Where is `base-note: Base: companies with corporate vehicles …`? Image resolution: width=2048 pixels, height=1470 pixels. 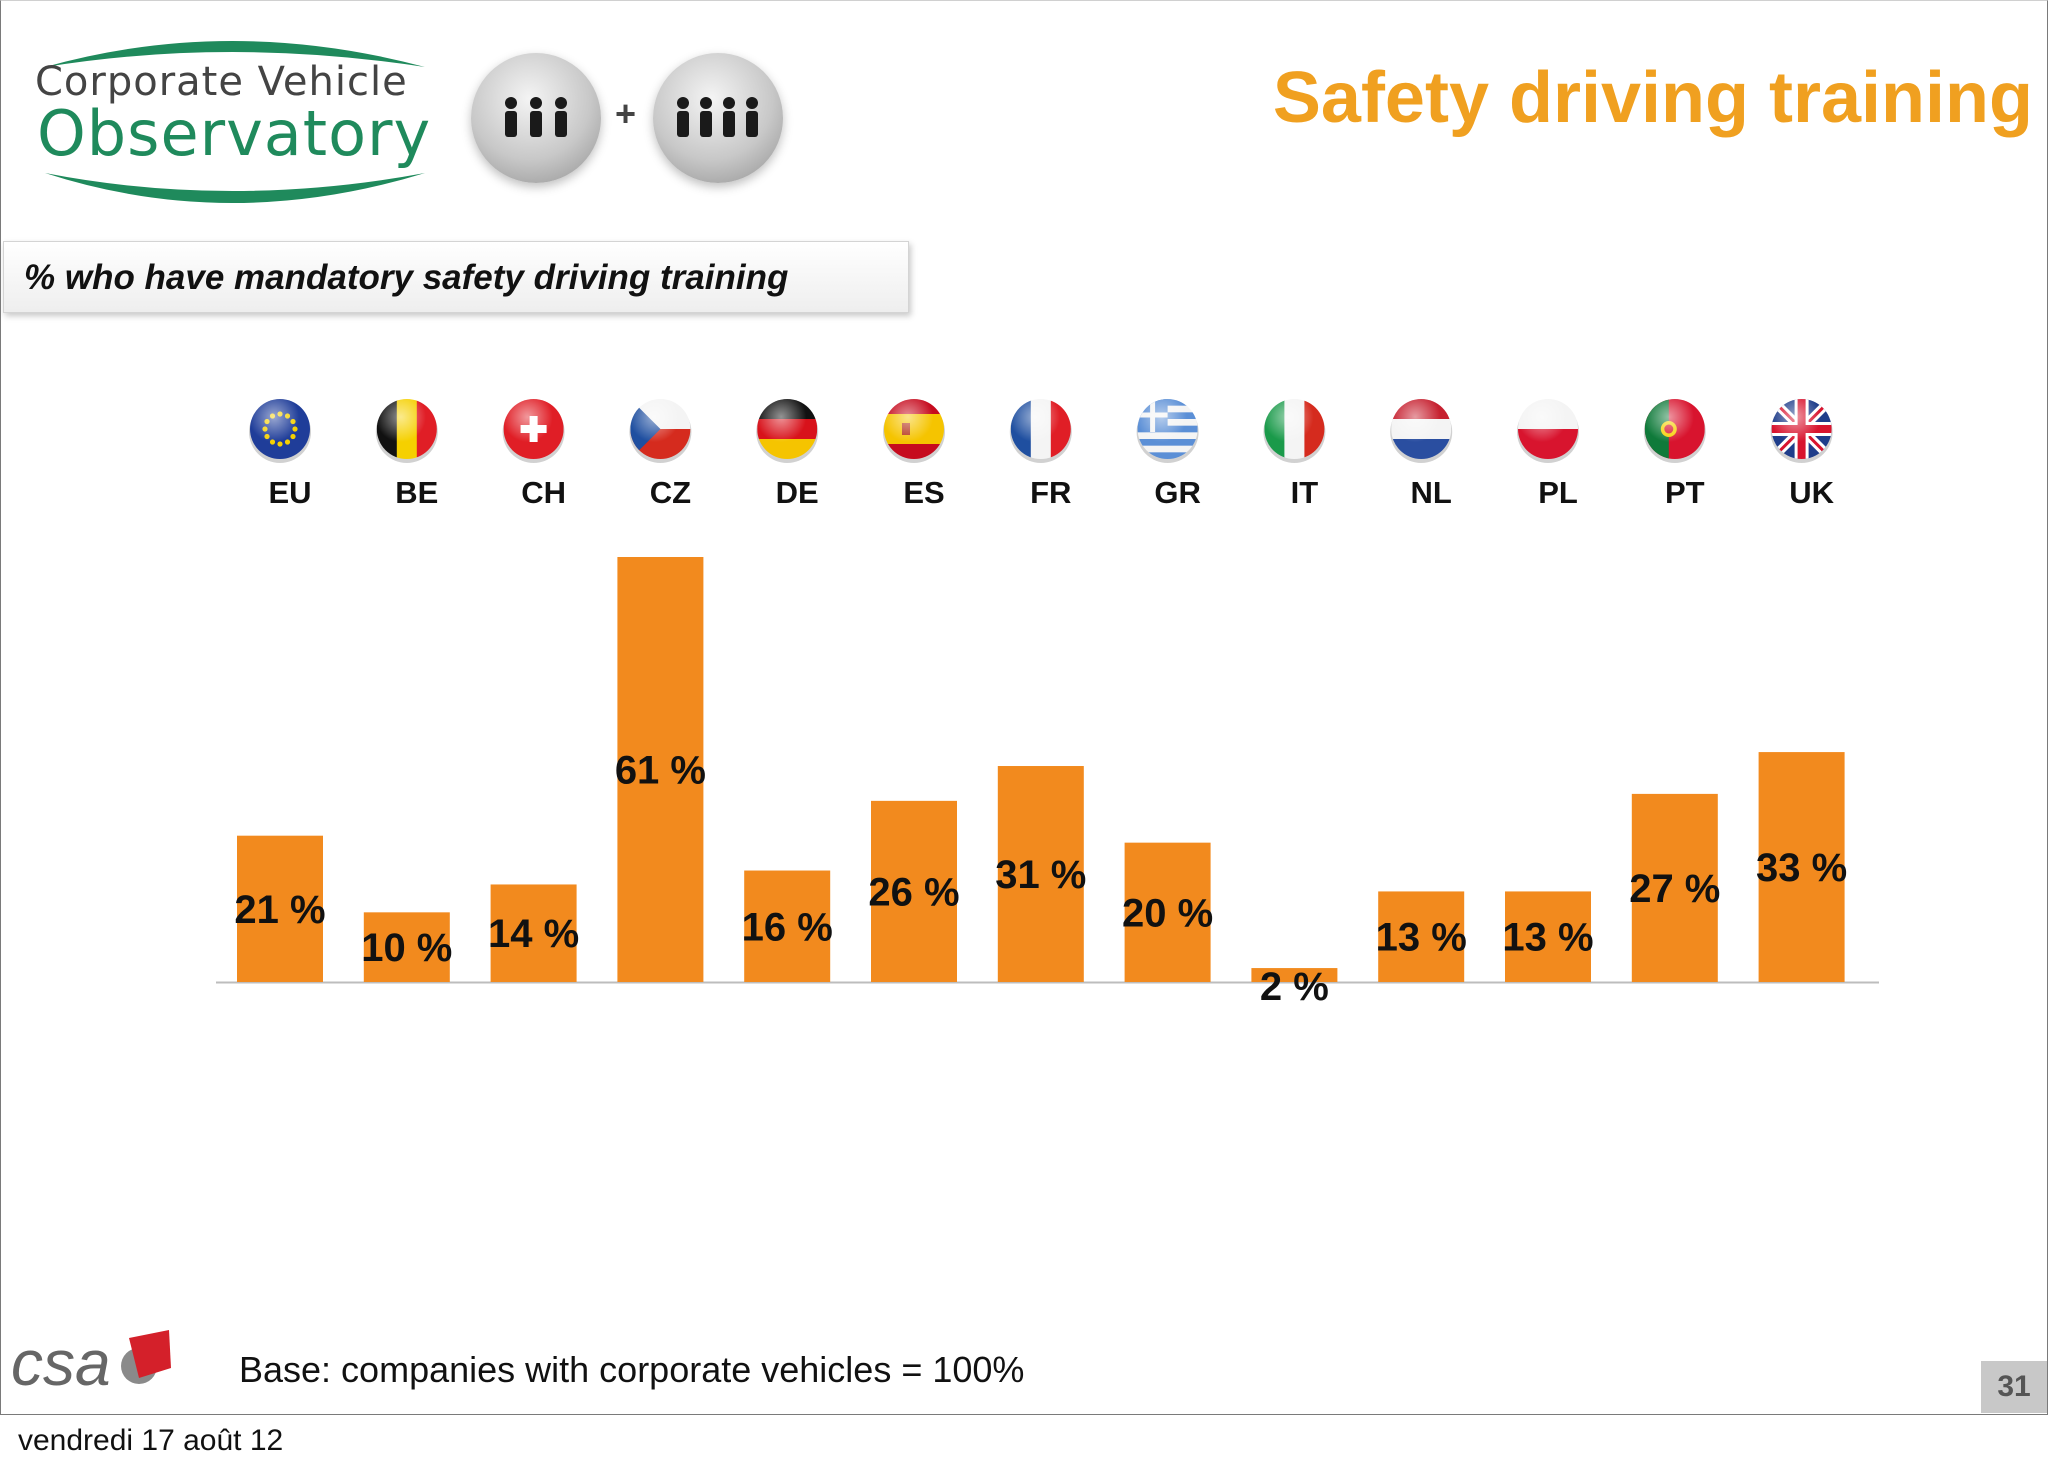 base-note: Base: companies with corporate vehicles … is located at coordinates (632, 1369).